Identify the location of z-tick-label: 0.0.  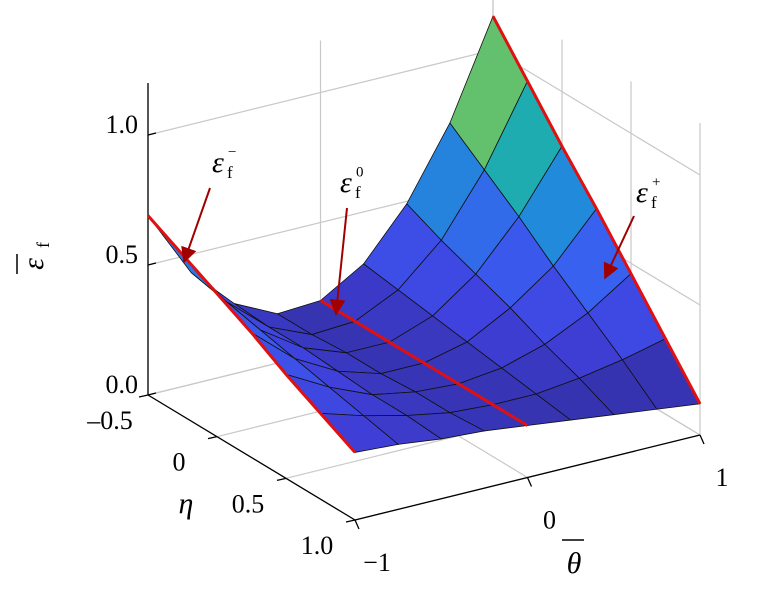
(122, 384).